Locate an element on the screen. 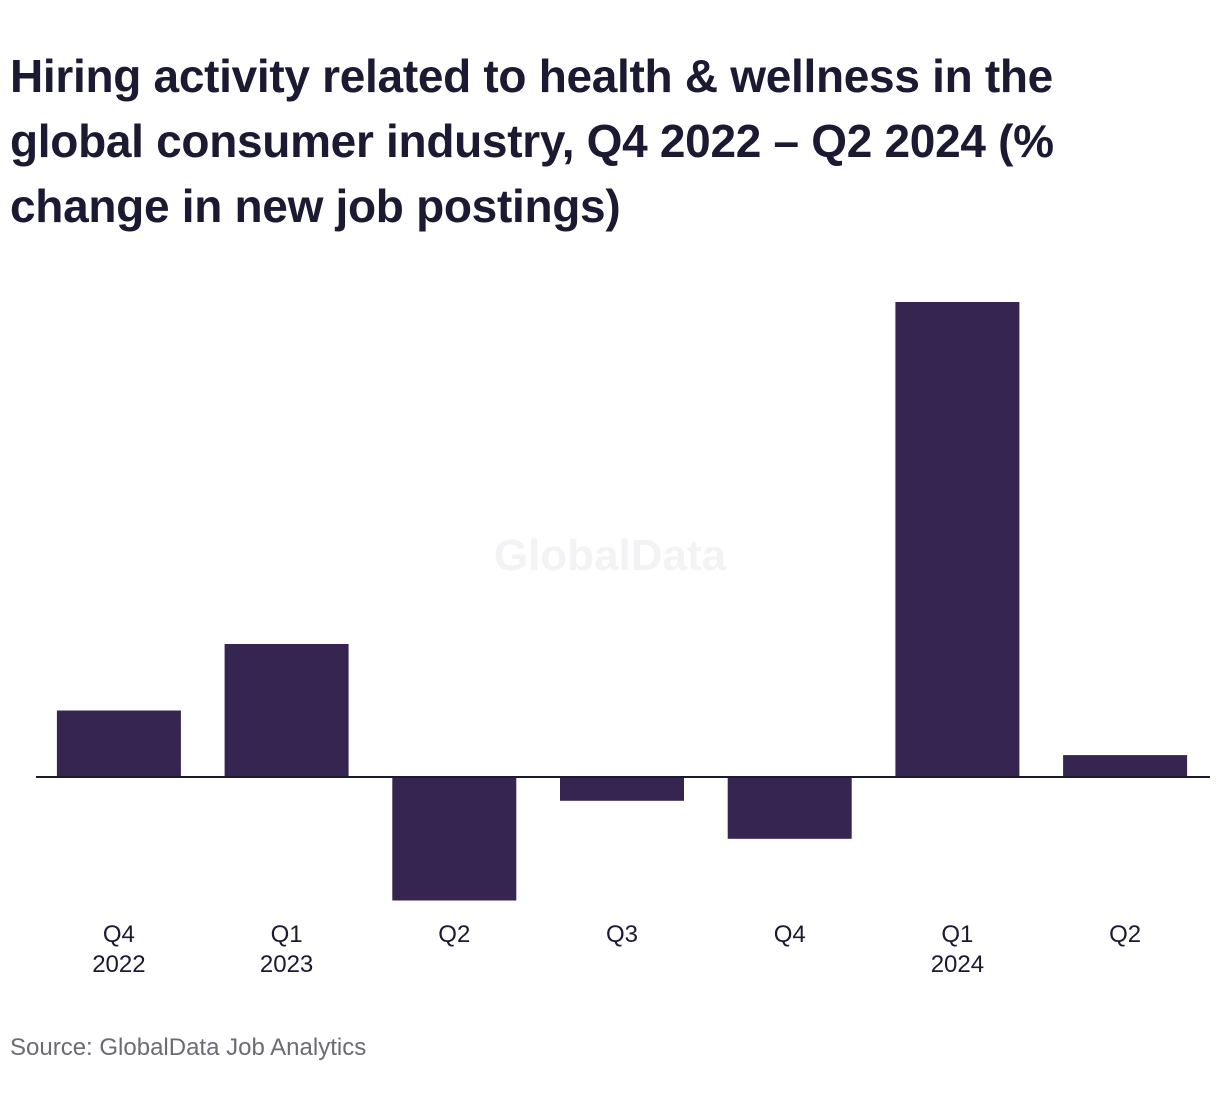 Image resolution: width=1220 pixels, height=1108 pixels. x-tick-quarter-0: Q4 is located at coordinates (119, 934).